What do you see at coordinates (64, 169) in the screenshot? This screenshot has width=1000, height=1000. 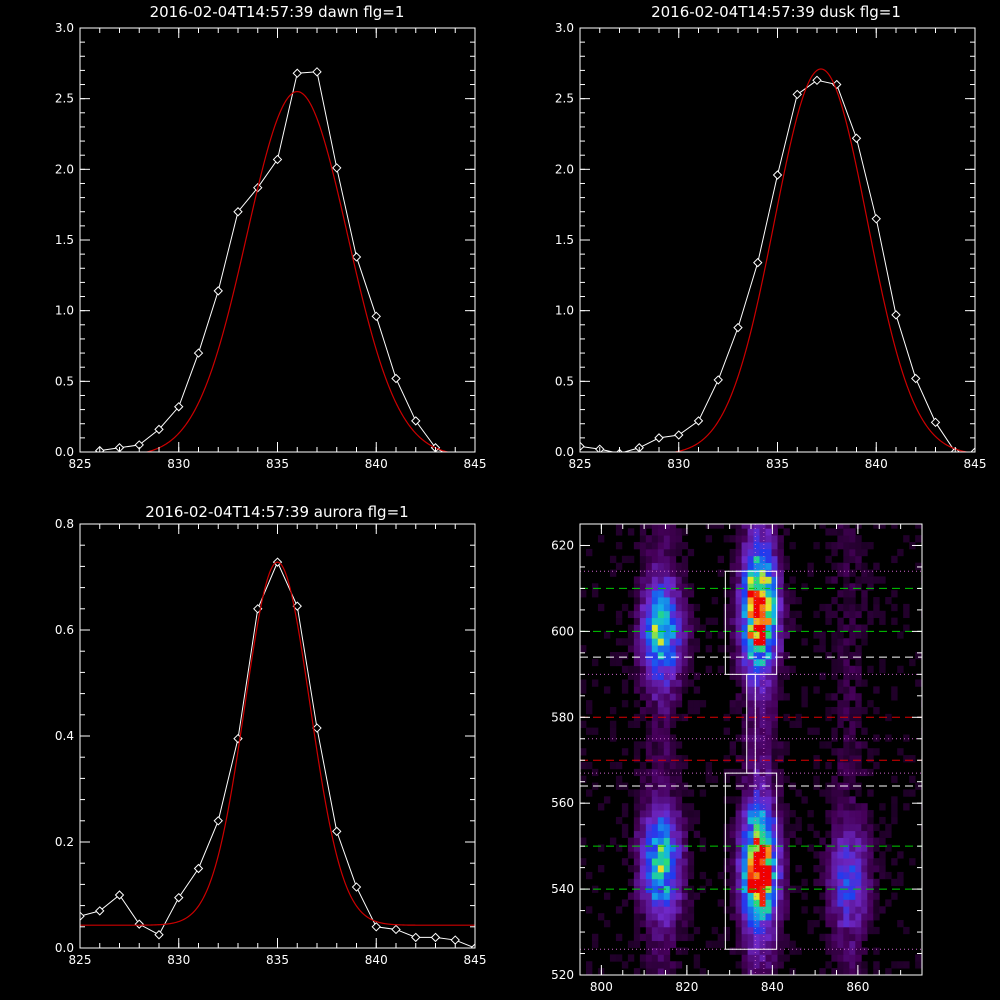 I see `y-tick-label: 2.0` at bounding box center [64, 169].